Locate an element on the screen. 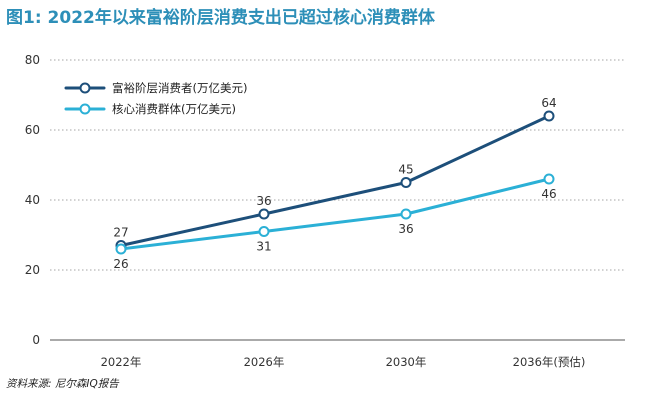 Image resolution: width=650 pixels, height=408 pixels. legend-label-1: 核心消费群体(万亿美元) is located at coordinates (174, 109).